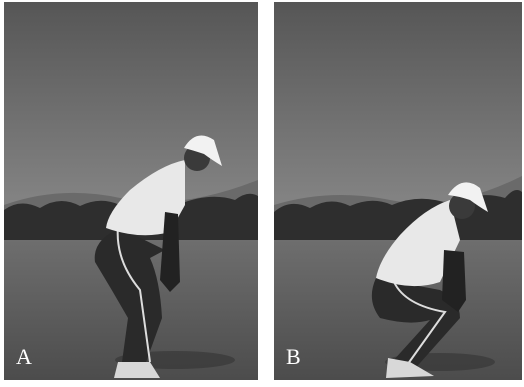  I want to click on panel-label: B, so click(293, 356).